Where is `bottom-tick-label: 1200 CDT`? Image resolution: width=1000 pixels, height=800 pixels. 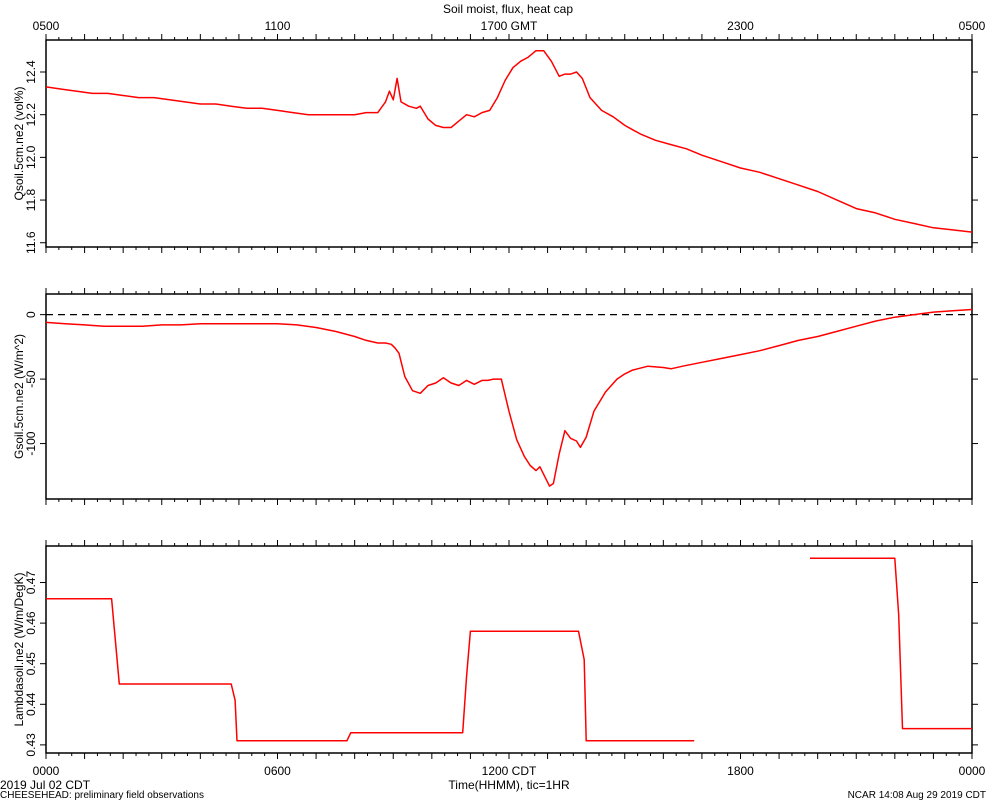
bottom-tick-label: 1200 CDT is located at coordinates (509, 771).